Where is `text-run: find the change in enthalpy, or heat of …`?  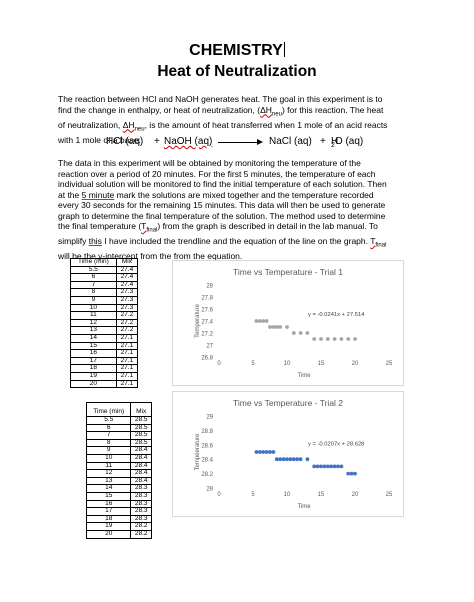 text-run: find the change in enthalpy, or heat of … is located at coordinates (159, 109).